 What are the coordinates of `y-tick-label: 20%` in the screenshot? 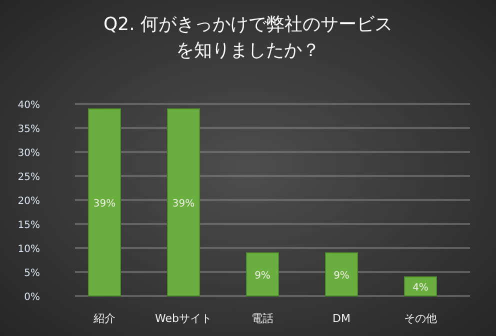 It's located at (29, 201).